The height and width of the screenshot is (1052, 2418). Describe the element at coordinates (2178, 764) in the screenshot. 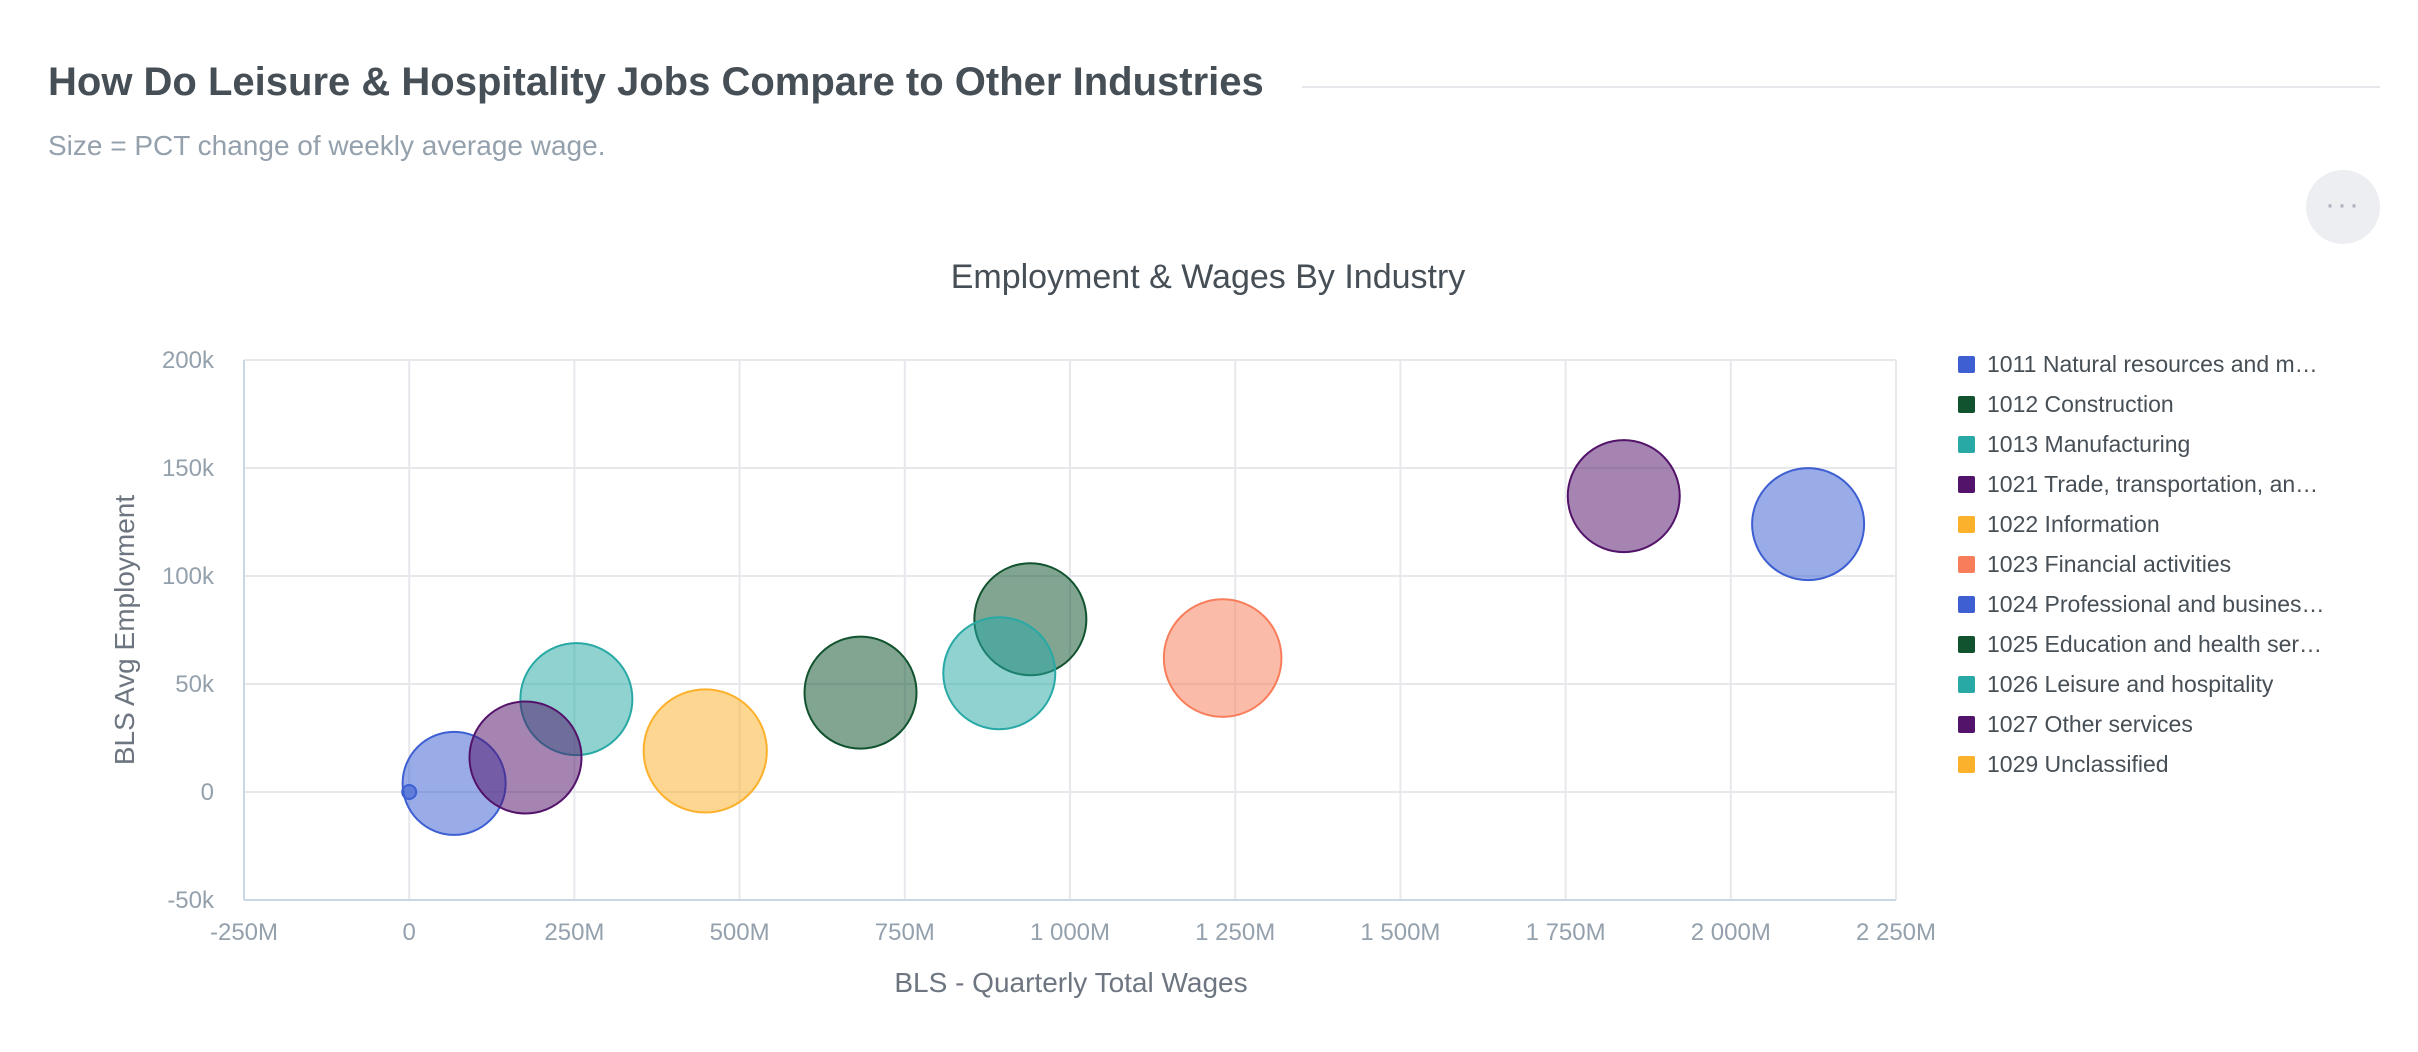

I see `legend-item: 1029 Unclassified` at that location.